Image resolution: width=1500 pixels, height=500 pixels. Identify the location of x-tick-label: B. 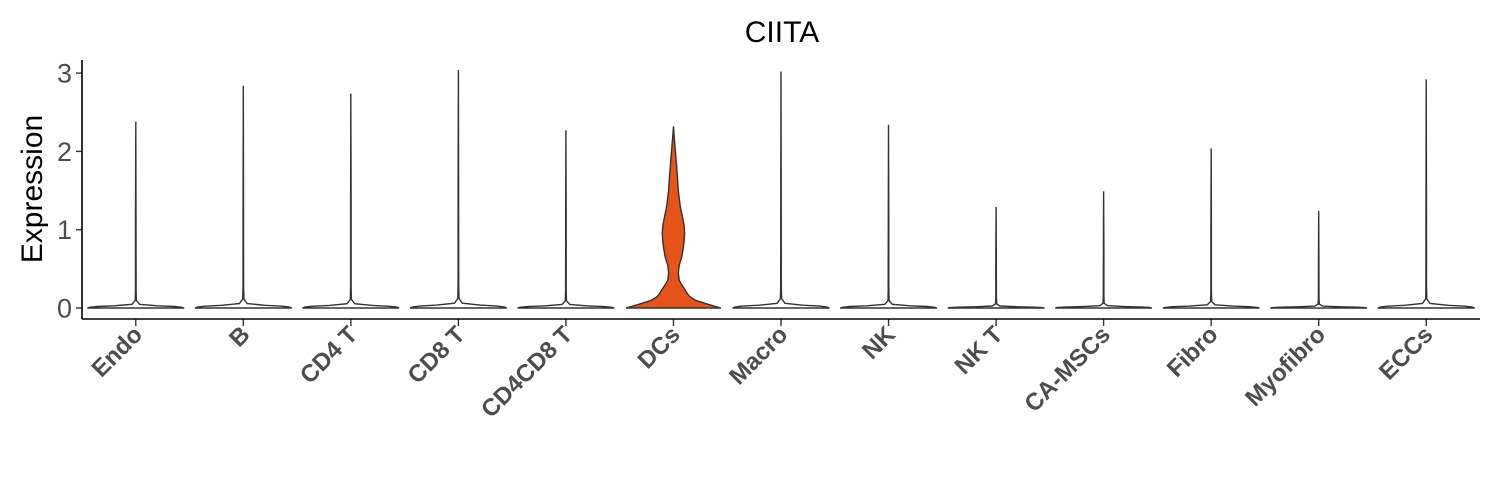
(239, 336).